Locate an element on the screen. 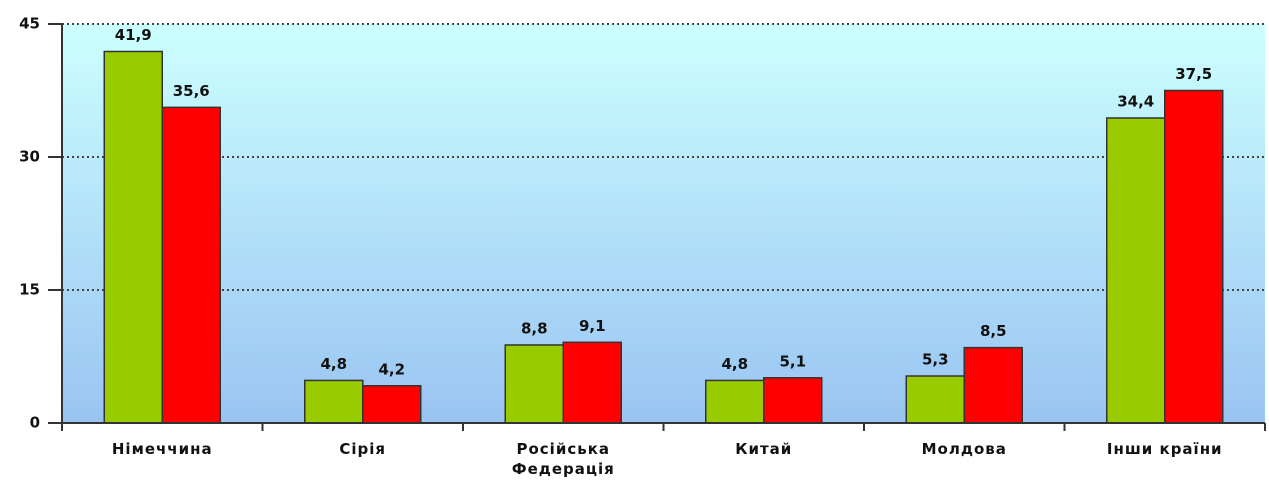  y-tick-label: 0 is located at coordinates (35, 423).